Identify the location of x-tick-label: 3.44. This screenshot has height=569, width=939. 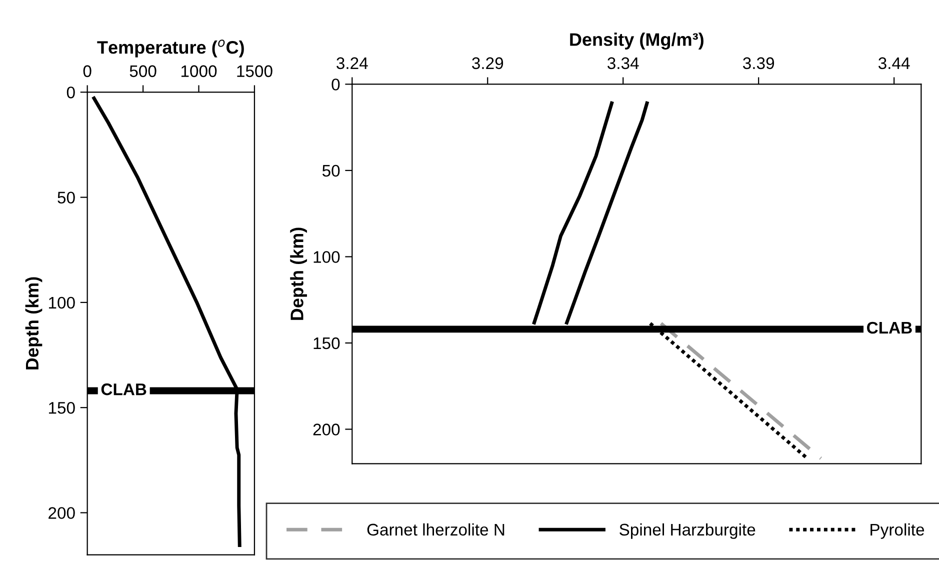
(894, 63).